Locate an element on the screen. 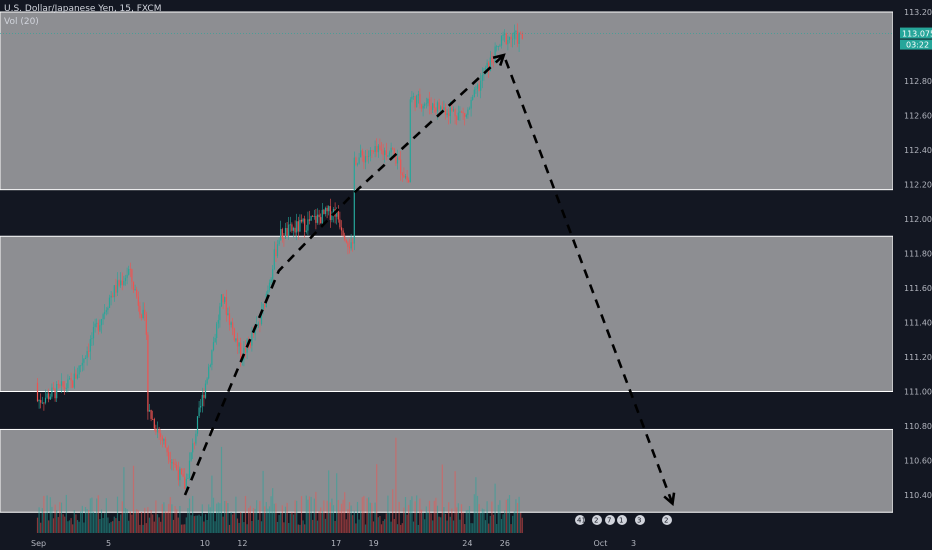 The width and height of the screenshot is (932, 550). event-badge-label-5: 2 is located at coordinates (666, 521).